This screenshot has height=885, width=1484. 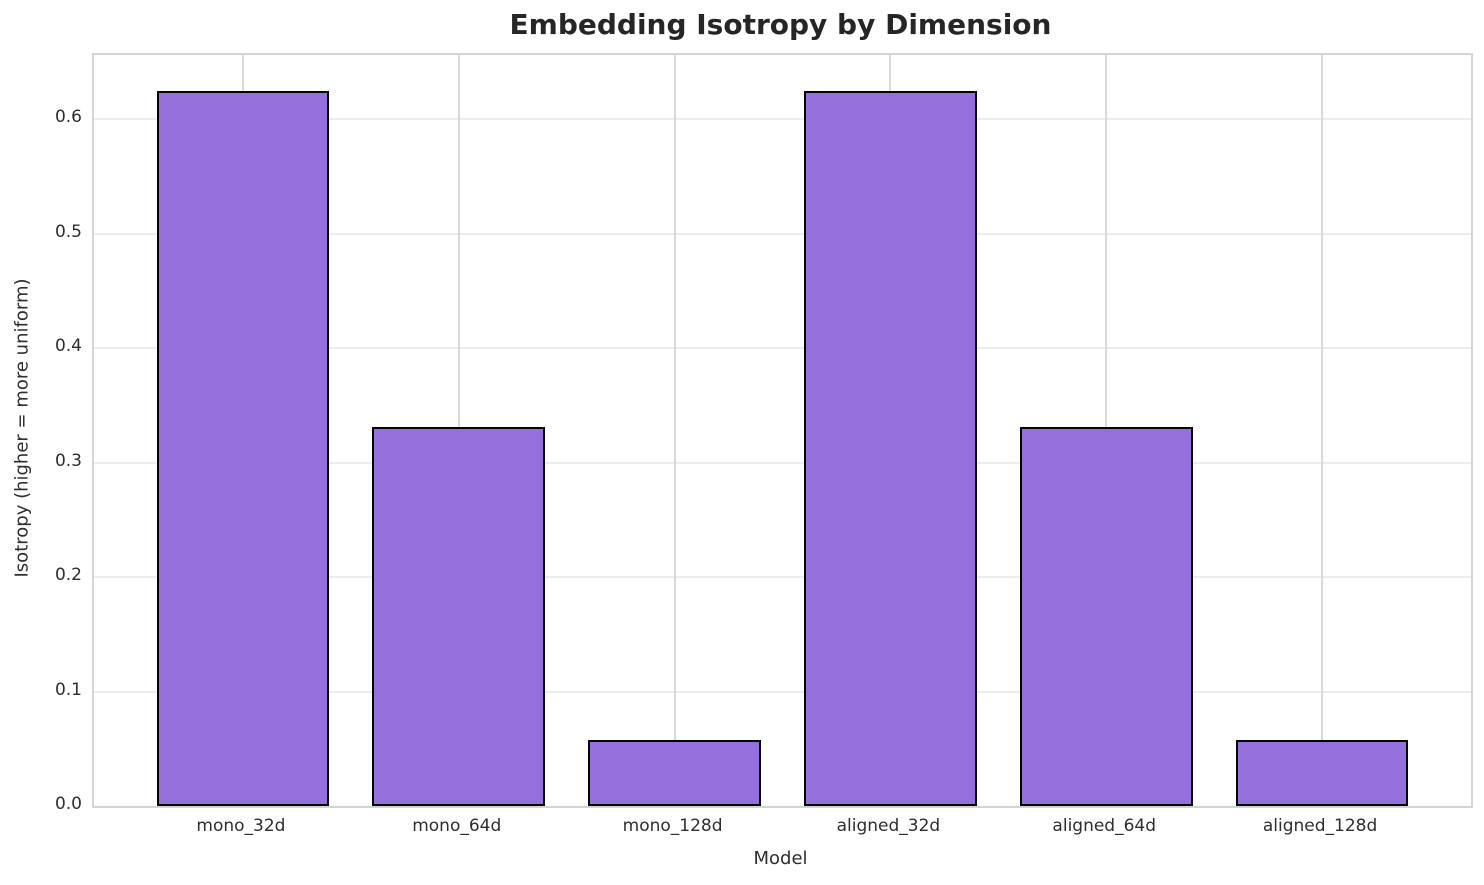 What do you see at coordinates (672, 826) in the screenshot?
I see `x-tick-label: mono_128d` at bounding box center [672, 826].